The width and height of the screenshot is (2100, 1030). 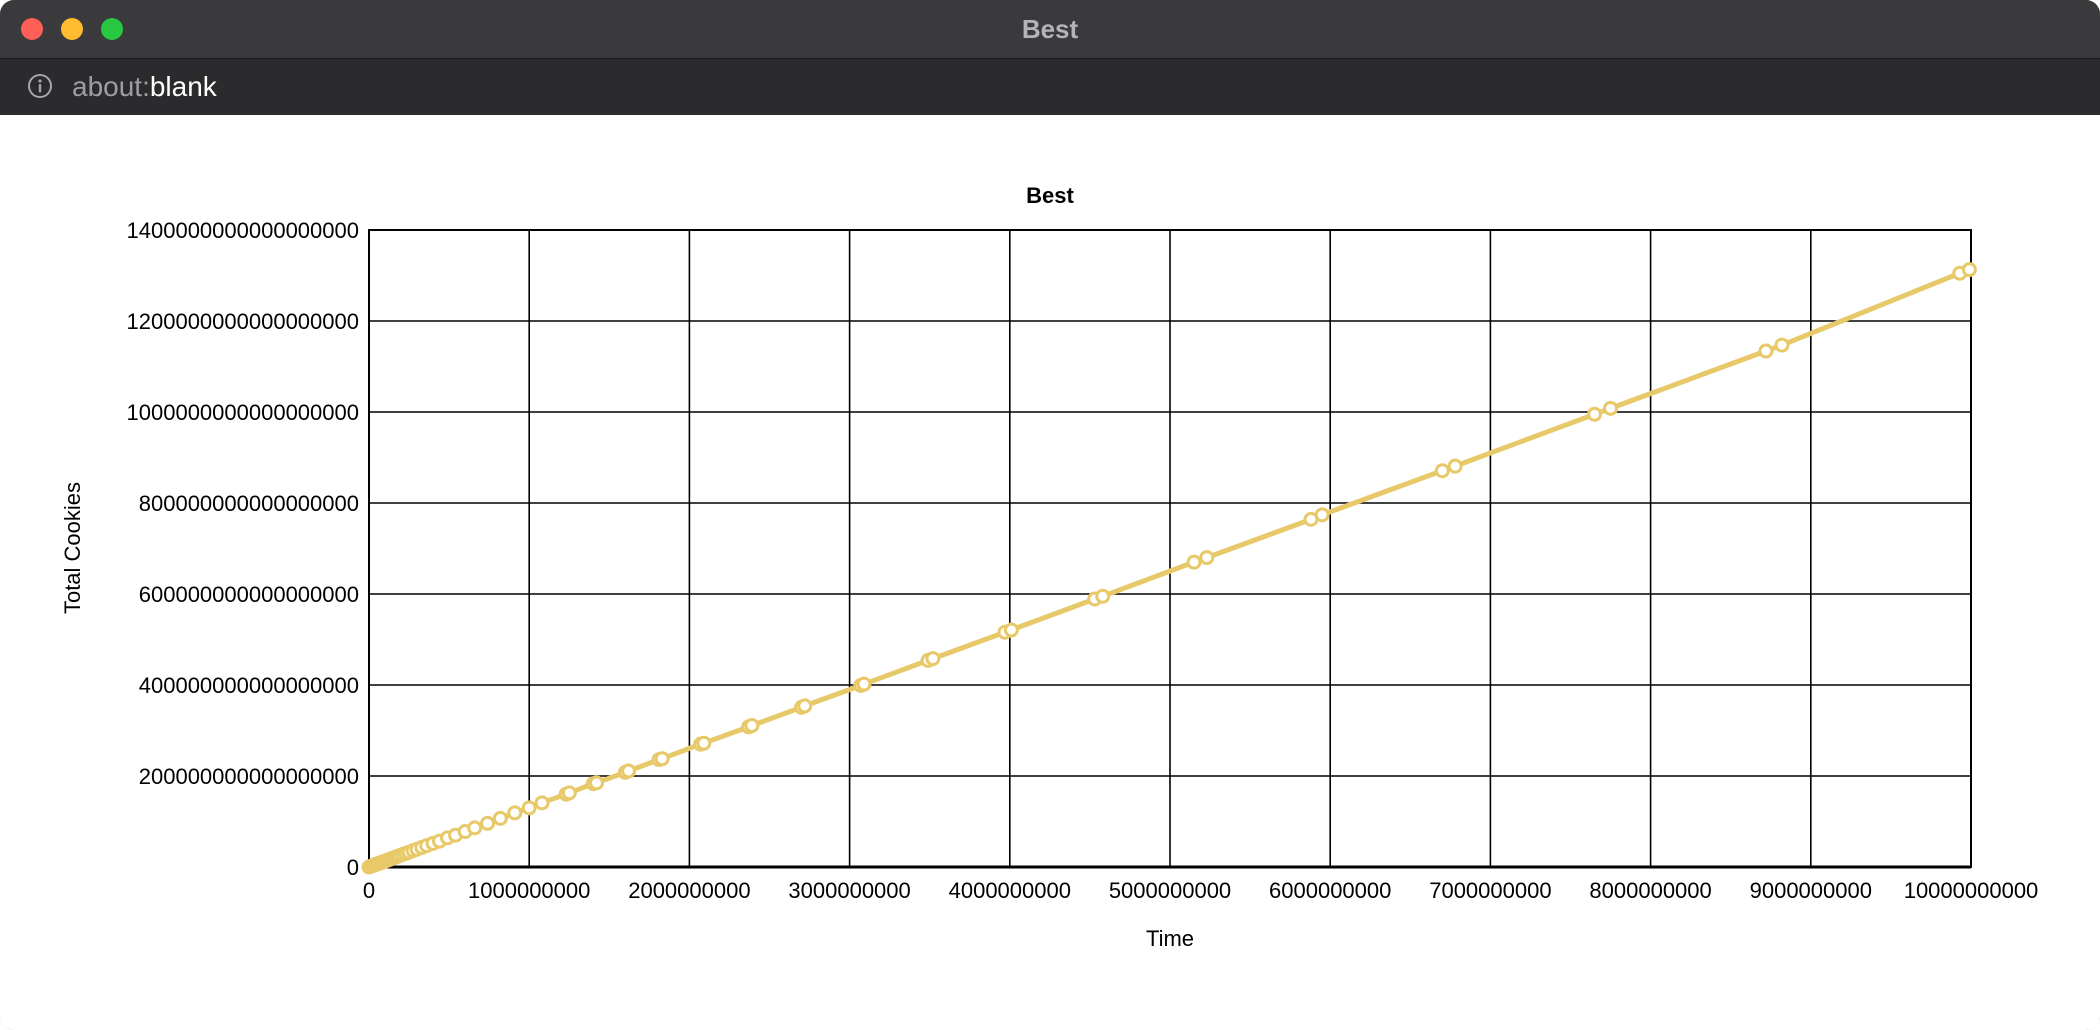 What do you see at coordinates (369, 890) in the screenshot?
I see `x-tick-label: 0` at bounding box center [369, 890].